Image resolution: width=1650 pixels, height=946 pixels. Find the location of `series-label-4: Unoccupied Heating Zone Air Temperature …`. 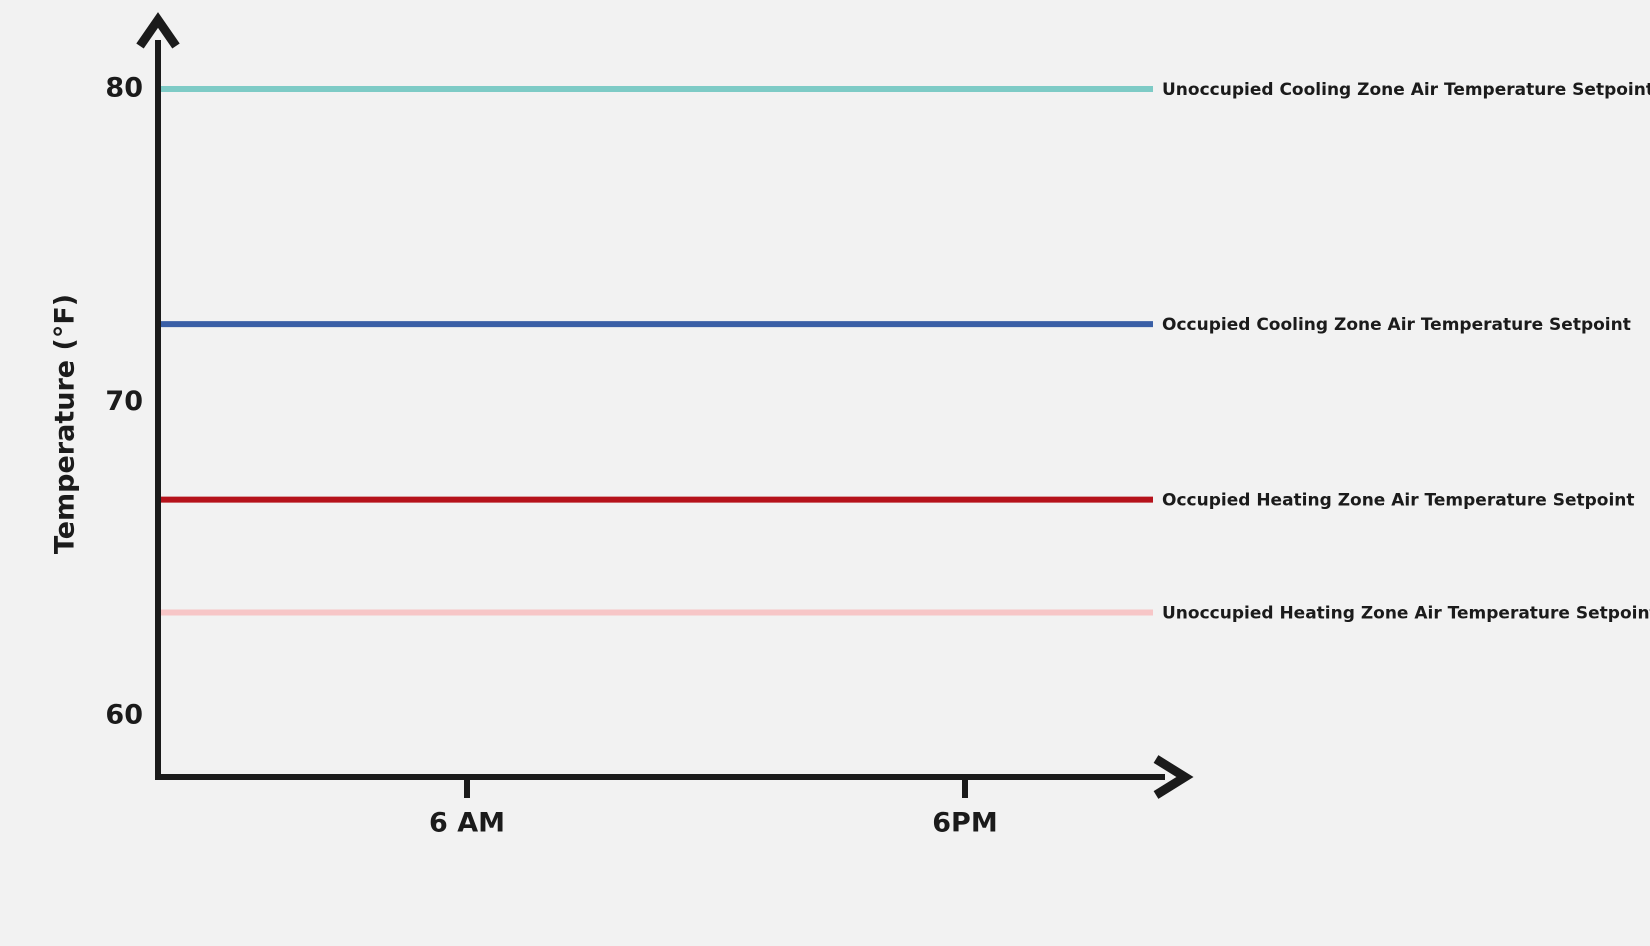

series-label-4: Unoccupied Heating Zone Air Temperature … is located at coordinates (1406, 614).